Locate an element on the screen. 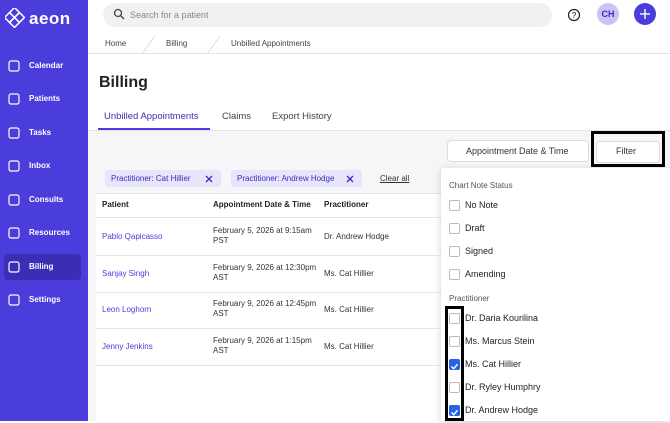 The height and width of the screenshot is (423, 670). filter-button is located at coordinates (628, 152).